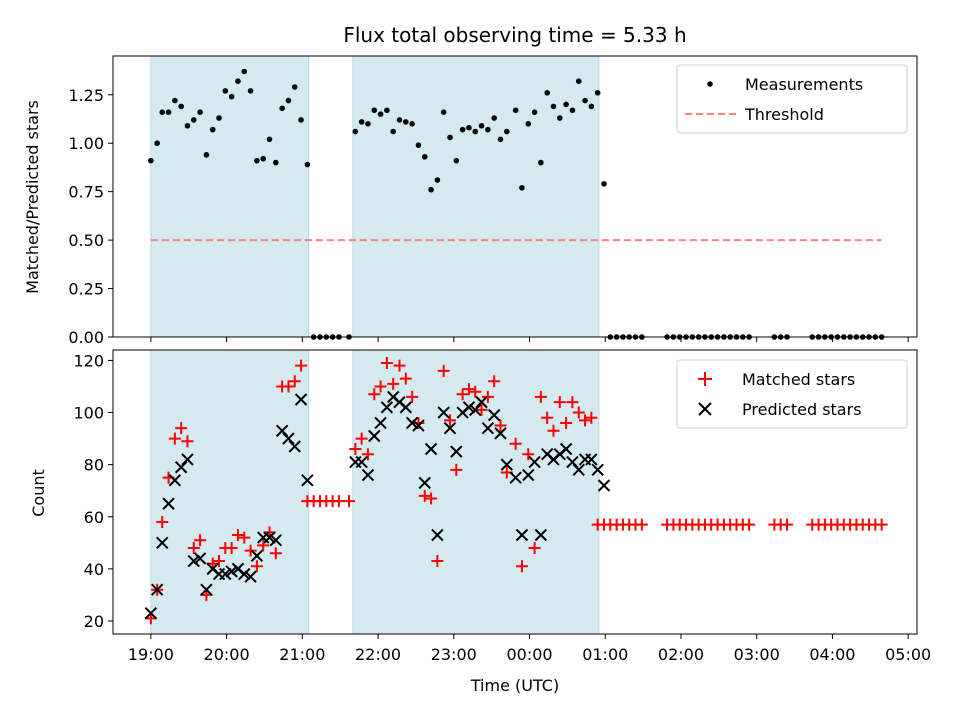 The width and height of the screenshot is (960, 720). What do you see at coordinates (86, 95) in the screenshot?
I see `y-tick-label: 1.25` at bounding box center [86, 95].